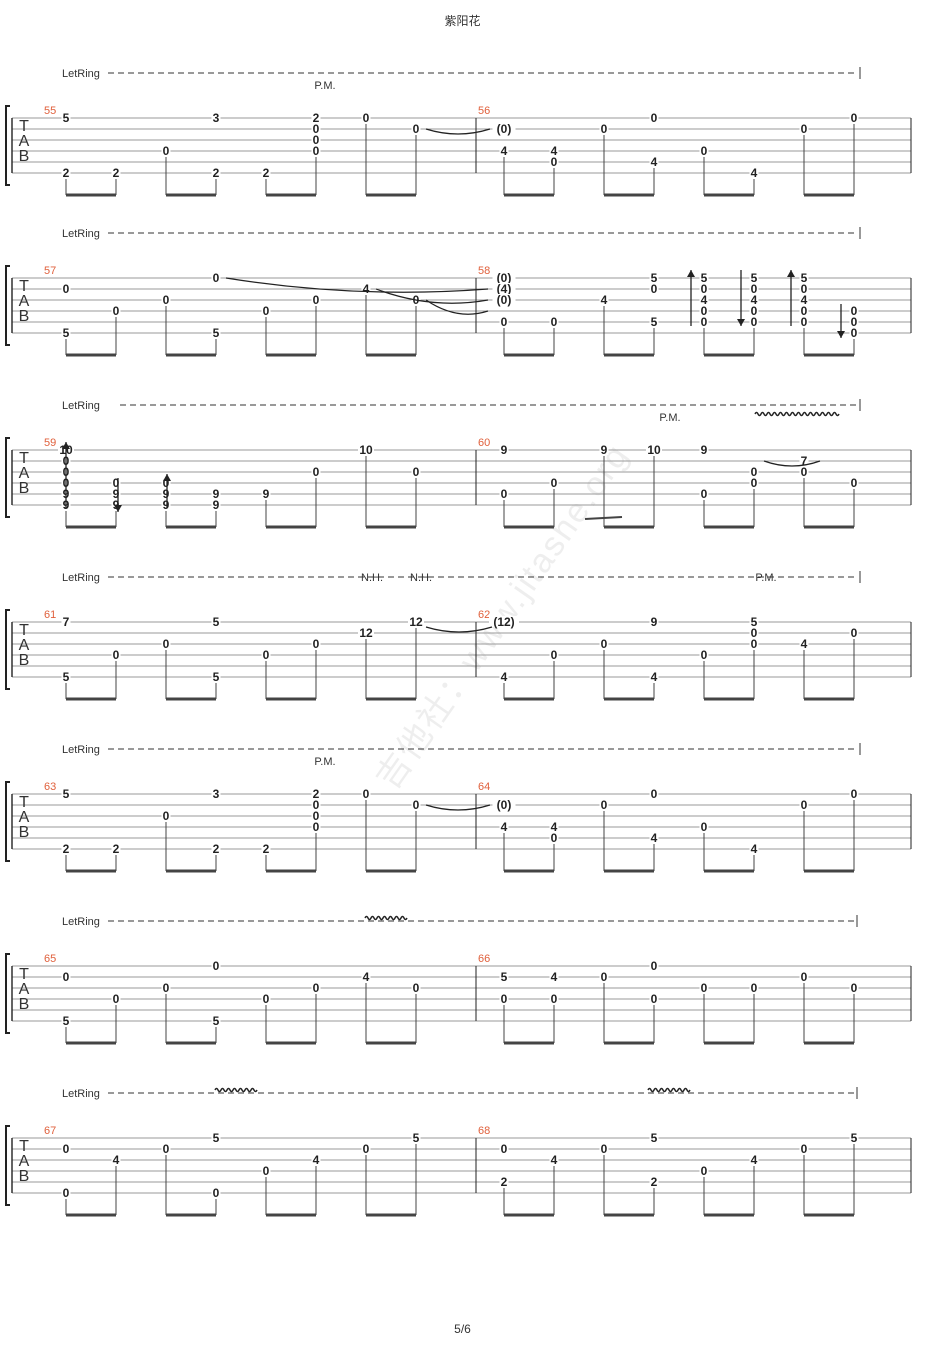 The image size is (925, 1358). What do you see at coordinates (50, 1131) in the screenshot?
I see `bar-number: 67` at bounding box center [50, 1131].